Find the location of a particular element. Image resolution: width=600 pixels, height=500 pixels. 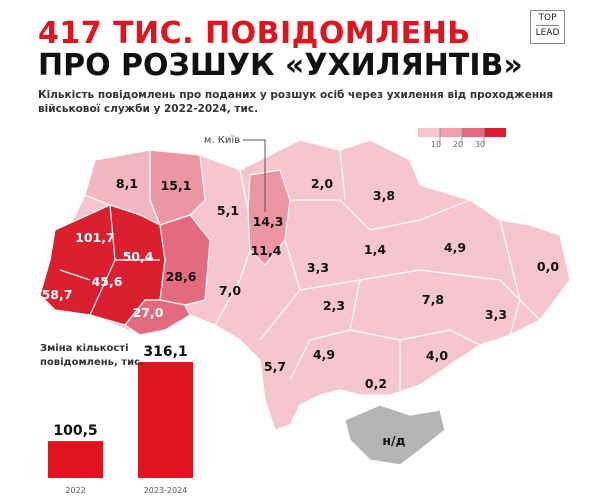

region-value-label: 27,0 is located at coordinates (148, 312).